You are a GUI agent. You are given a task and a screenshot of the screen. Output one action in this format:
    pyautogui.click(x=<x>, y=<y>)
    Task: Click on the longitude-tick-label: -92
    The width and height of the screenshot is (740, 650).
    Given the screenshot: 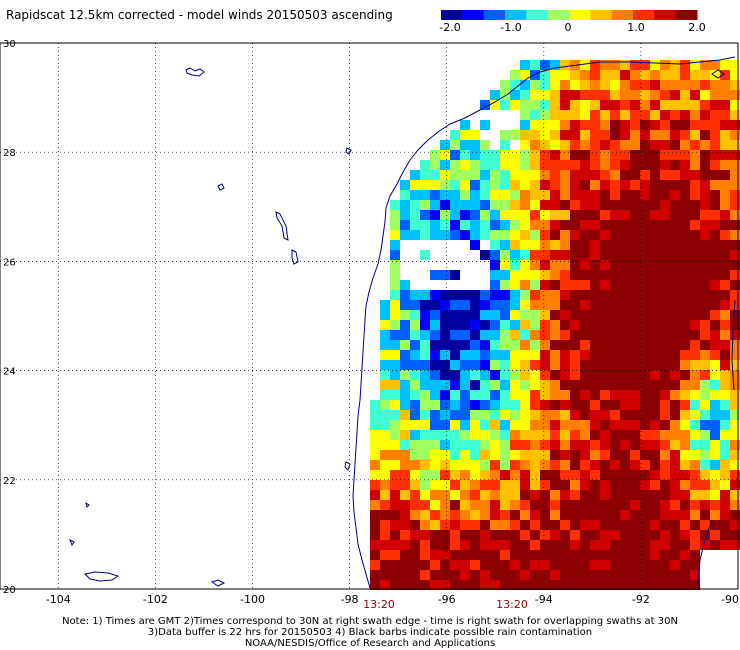 What is the action you would take?
    pyautogui.click(x=641, y=599)
    